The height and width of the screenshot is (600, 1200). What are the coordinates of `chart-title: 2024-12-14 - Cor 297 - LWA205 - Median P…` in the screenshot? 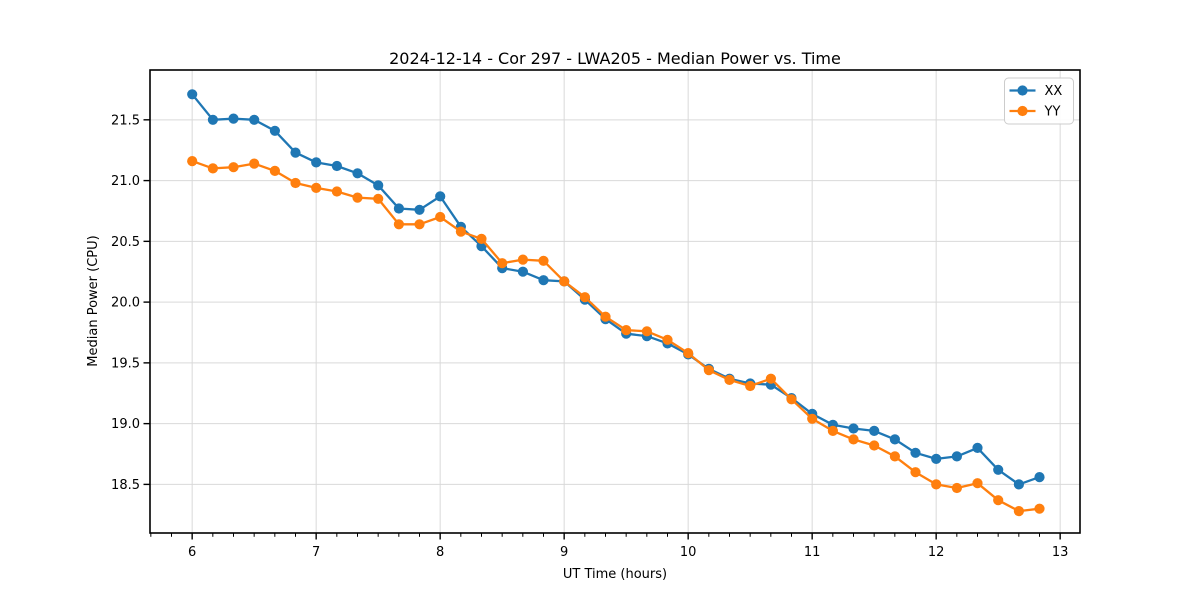 It's located at (615, 58).